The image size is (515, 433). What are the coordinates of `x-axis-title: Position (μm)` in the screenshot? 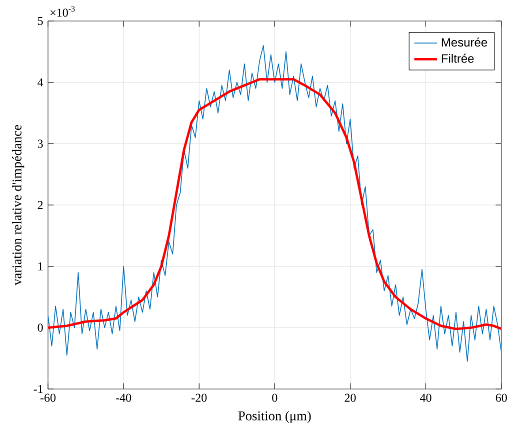 It's located at (274, 417).